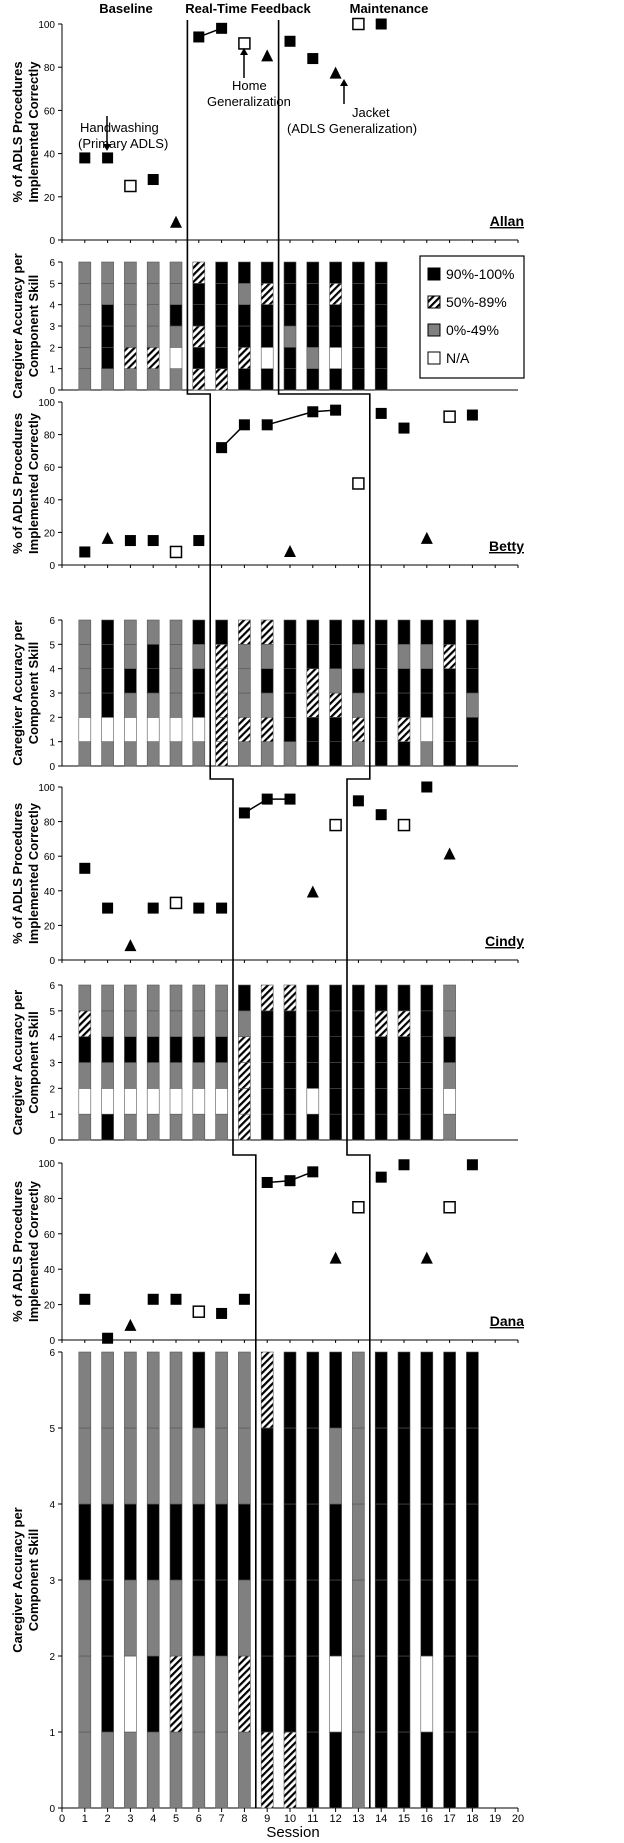 This screenshot has width=624, height=1843. Describe the element at coordinates (52, 718) in the screenshot. I see `bottom-y-tick-label: 2` at that location.